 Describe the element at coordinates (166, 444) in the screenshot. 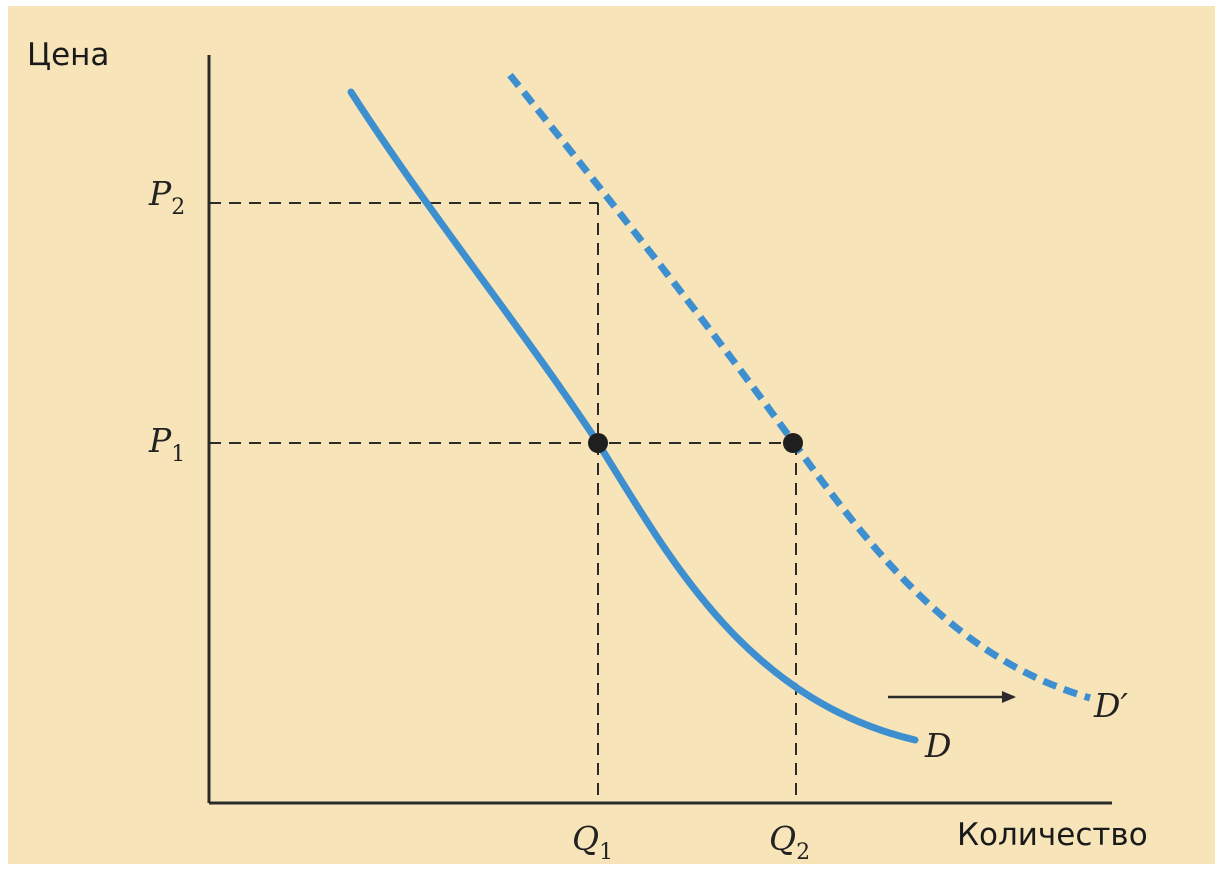

I see `p1-label: P1` at that location.